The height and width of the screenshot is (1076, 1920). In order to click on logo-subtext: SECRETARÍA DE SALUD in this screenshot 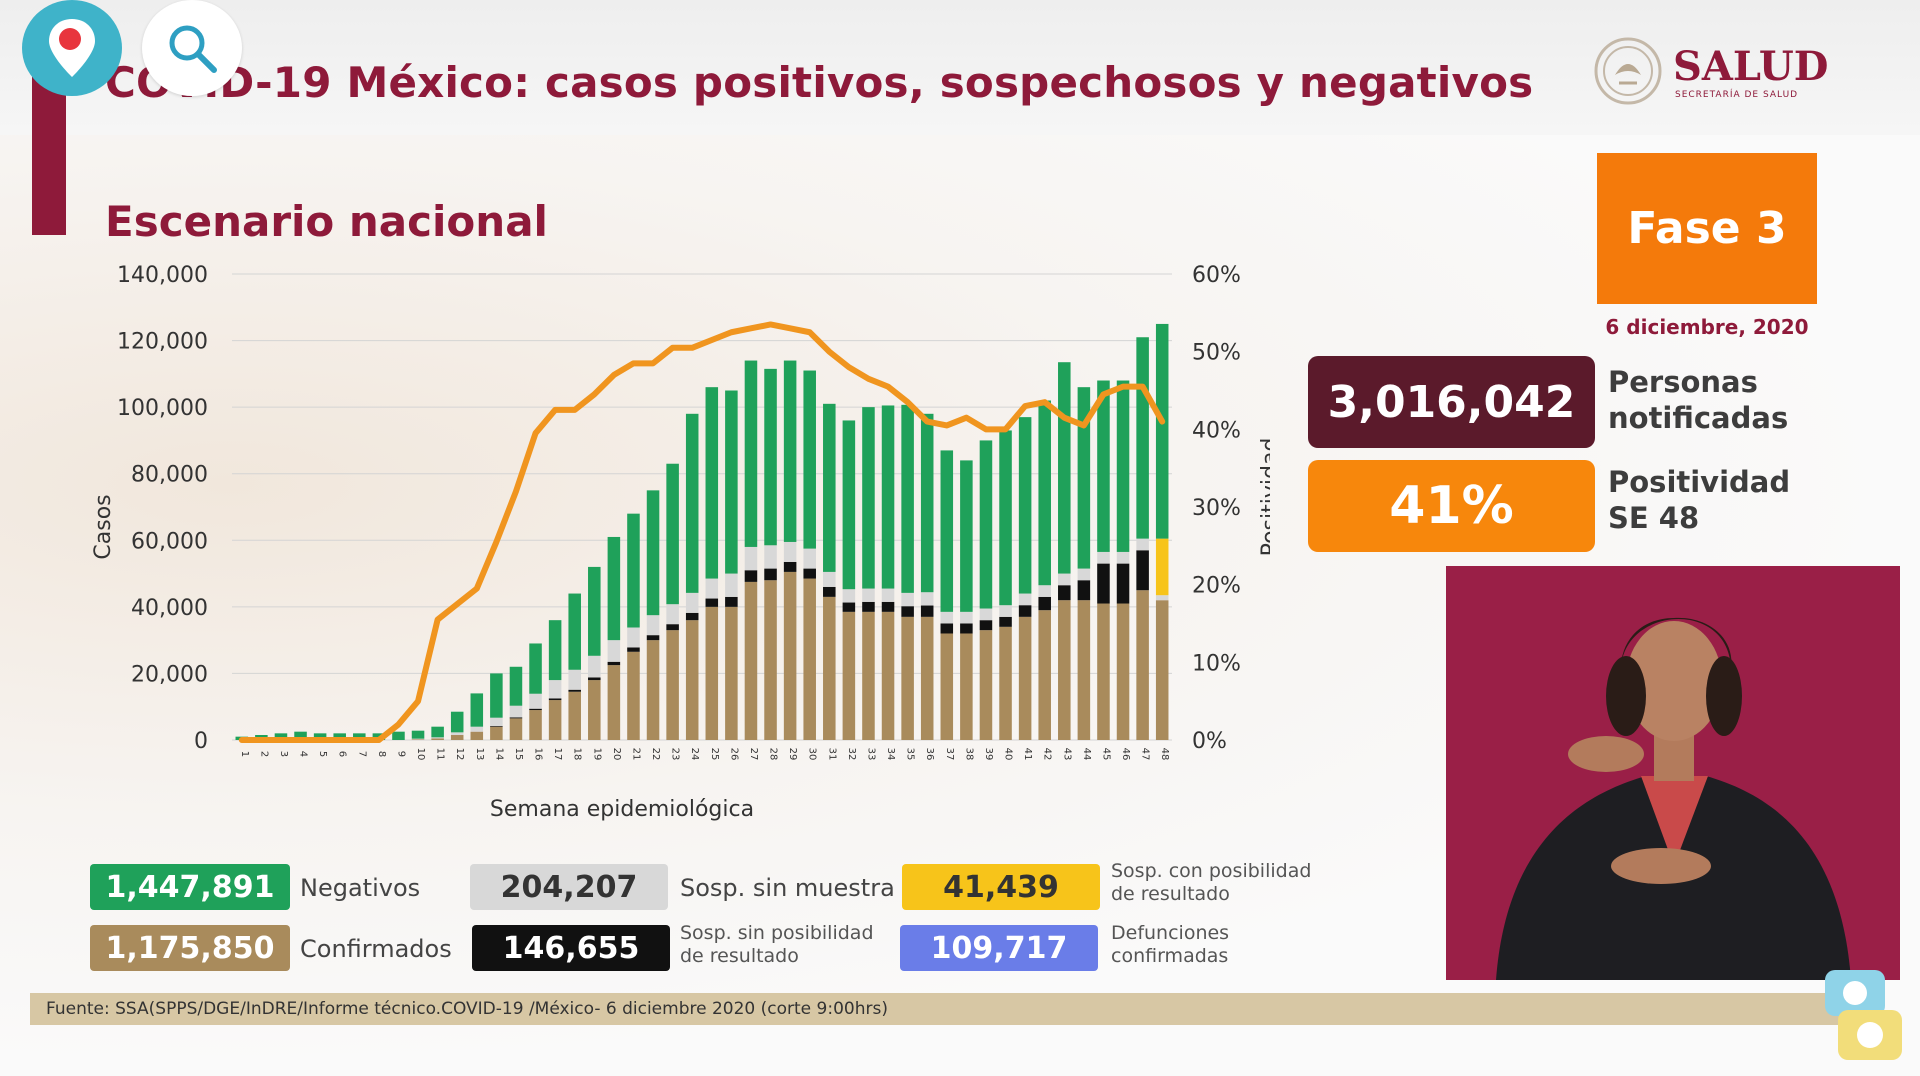, I will do `click(1737, 95)`.